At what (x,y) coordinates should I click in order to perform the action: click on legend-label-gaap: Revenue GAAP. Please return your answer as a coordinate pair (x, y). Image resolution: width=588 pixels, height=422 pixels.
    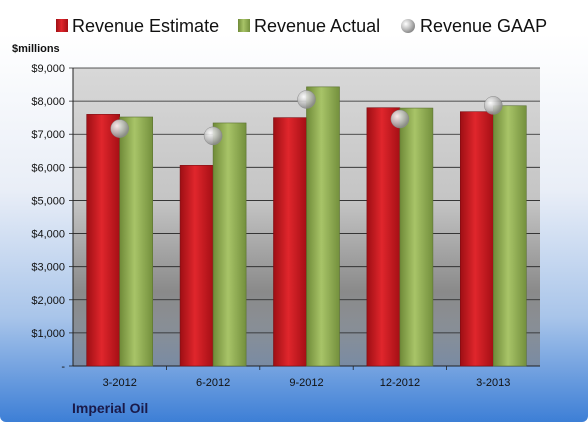
    Looking at the image, I should click on (483, 26).